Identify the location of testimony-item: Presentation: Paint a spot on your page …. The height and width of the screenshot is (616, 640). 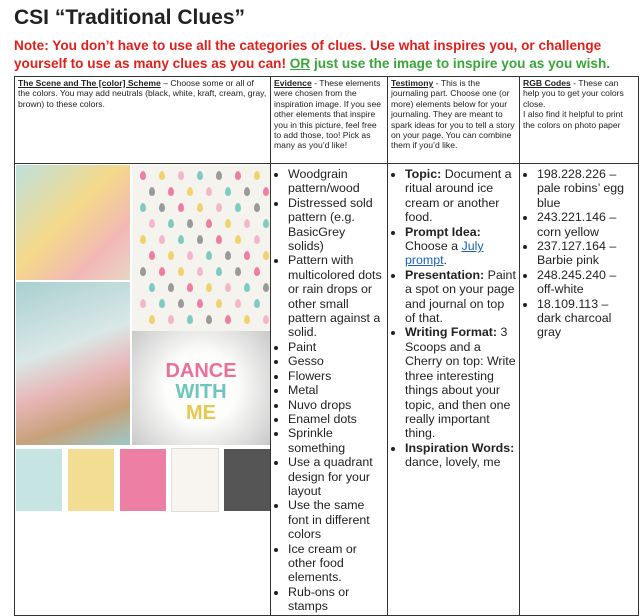
(460, 297).